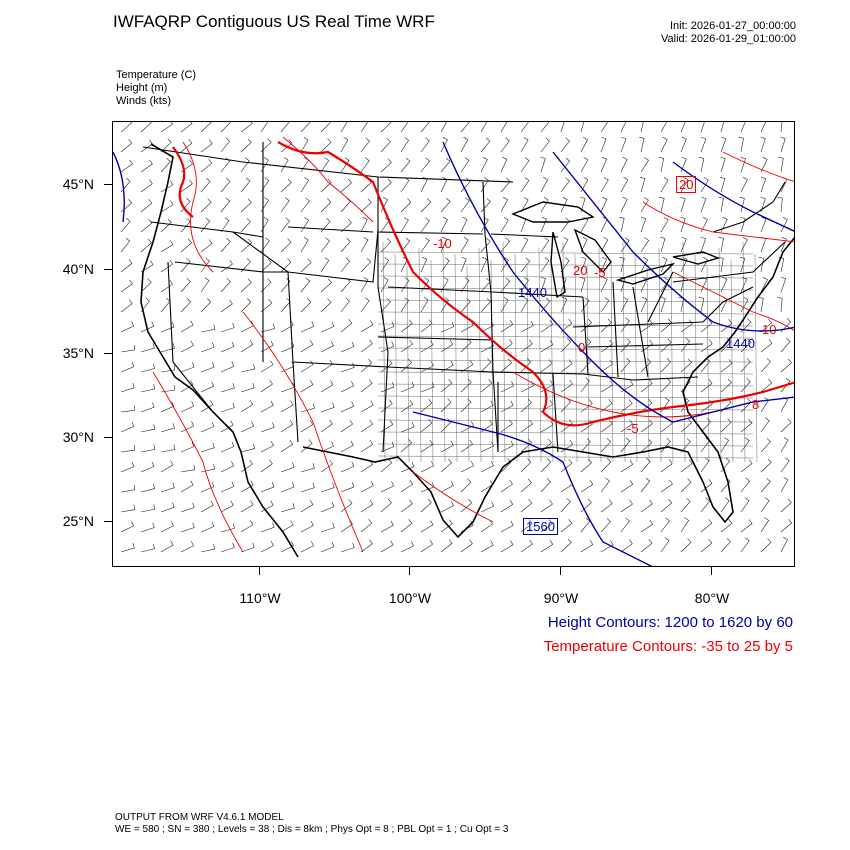  What do you see at coordinates (78, 437) in the screenshot?
I see `lat-label-30: 30°N` at bounding box center [78, 437].